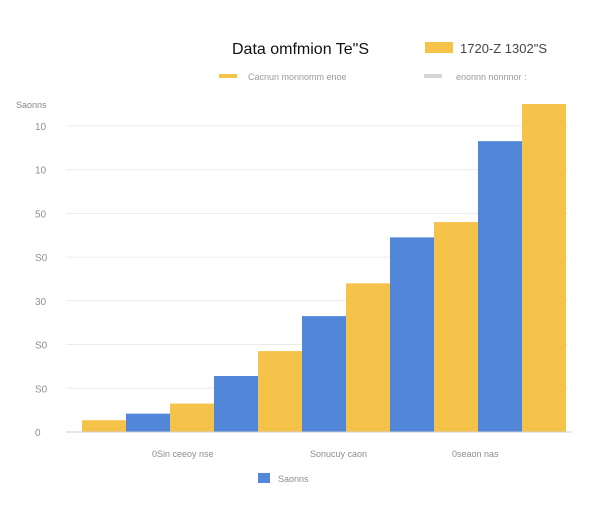  Describe the element at coordinates (475, 454) in the screenshot. I see `x-group-label-3: 0seaon nas` at that location.